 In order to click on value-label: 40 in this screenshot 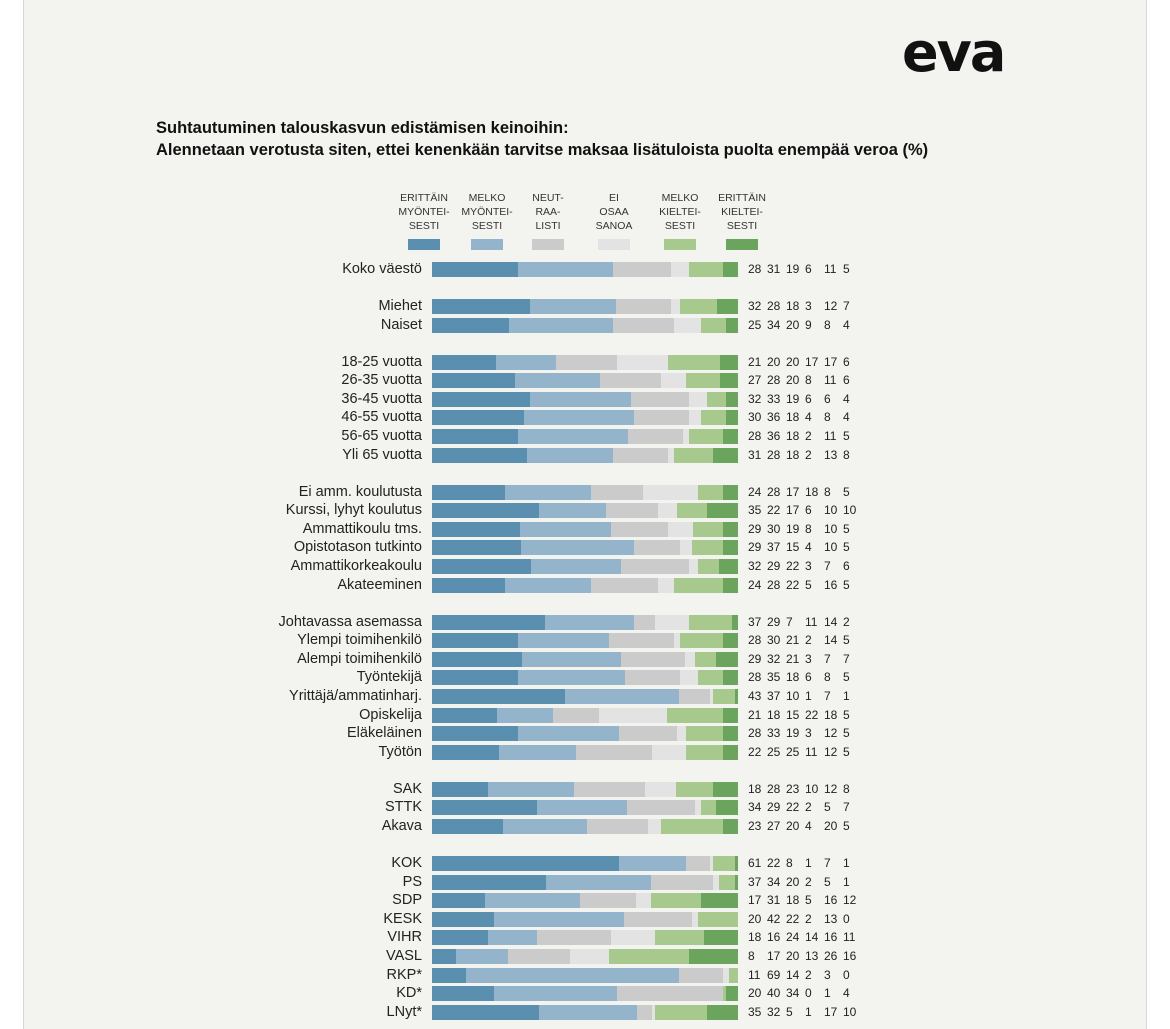, I will do `click(774, 993)`.